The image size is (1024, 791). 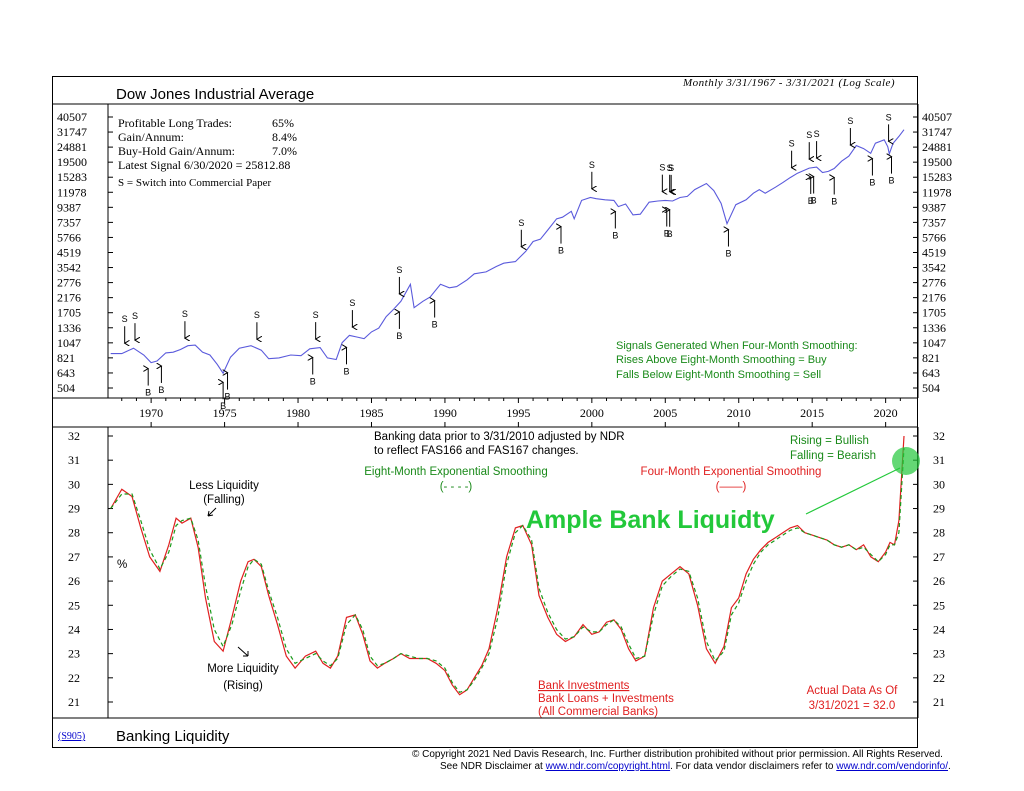 I want to click on y-tick-label: 3542, so click(x=934, y=268).